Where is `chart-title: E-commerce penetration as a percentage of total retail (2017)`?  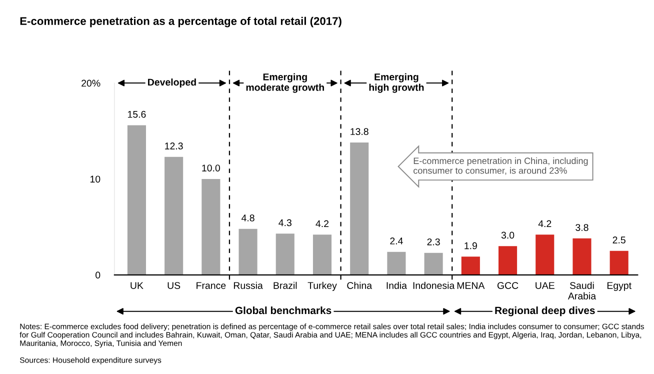
chart-title: E-commerce penetration as a percentage of total retail (2017) is located at coordinates (181, 22).